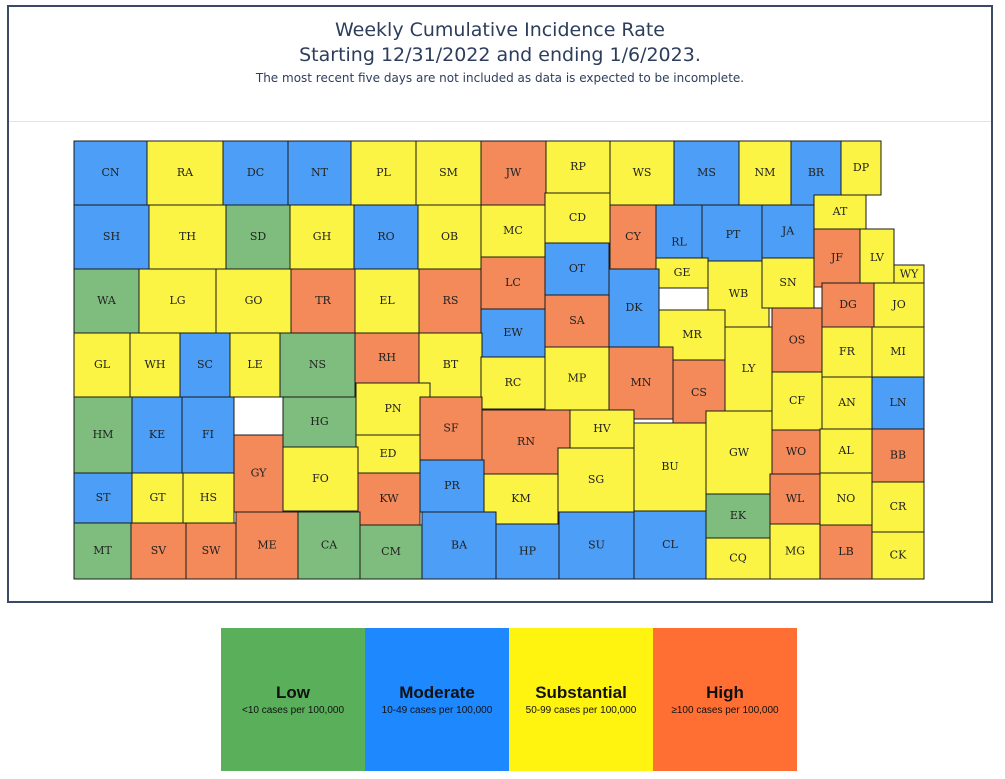 This screenshot has height=779, width=1005. I want to click on county-label: JF, so click(836, 257).